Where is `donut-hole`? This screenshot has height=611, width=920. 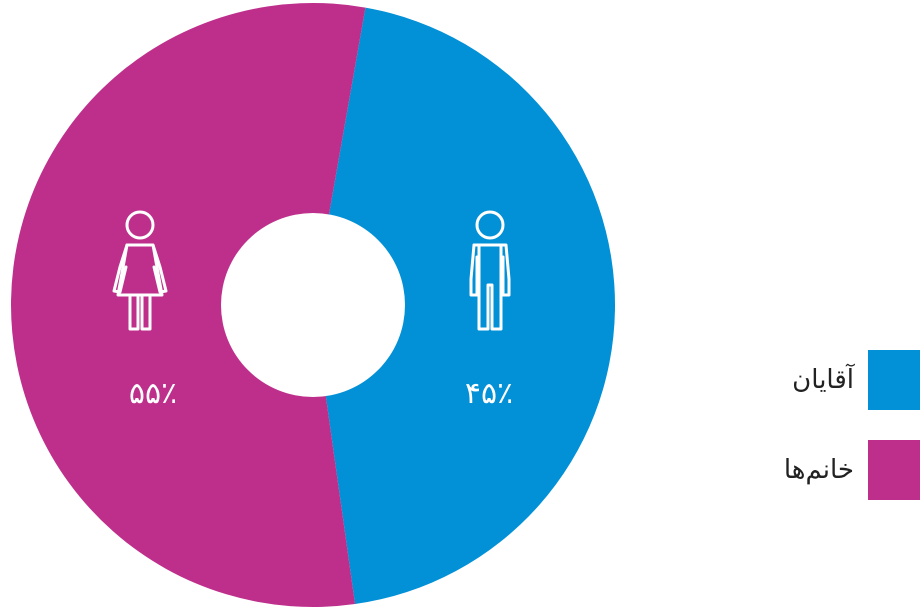
donut-hole is located at coordinates (313, 305).